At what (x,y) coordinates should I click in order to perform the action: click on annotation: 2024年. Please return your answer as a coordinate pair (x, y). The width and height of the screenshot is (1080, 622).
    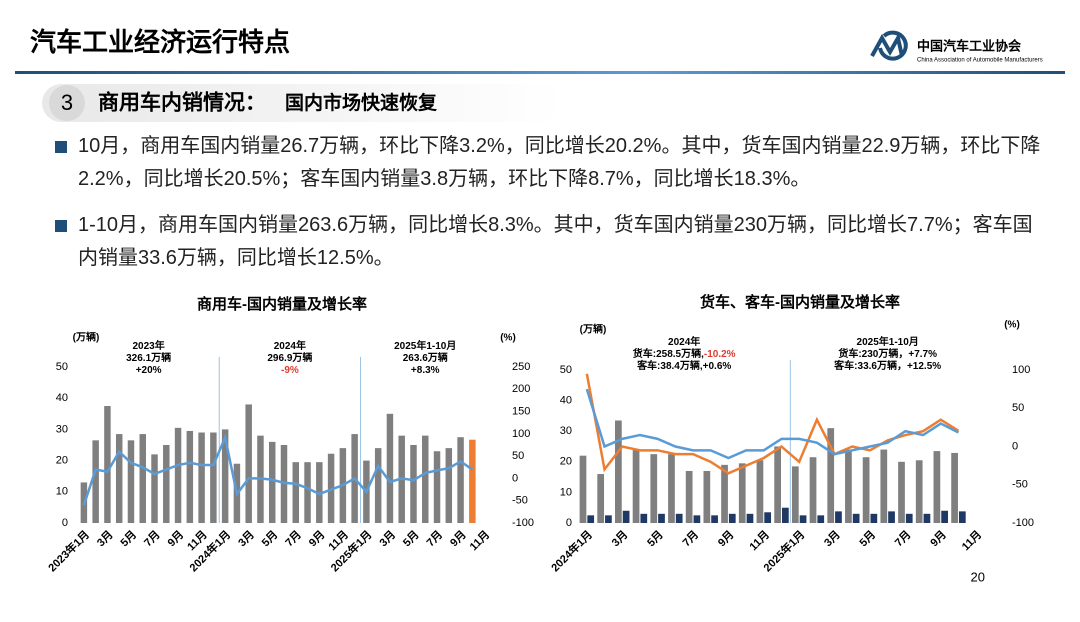
    Looking at the image, I should click on (290, 345).